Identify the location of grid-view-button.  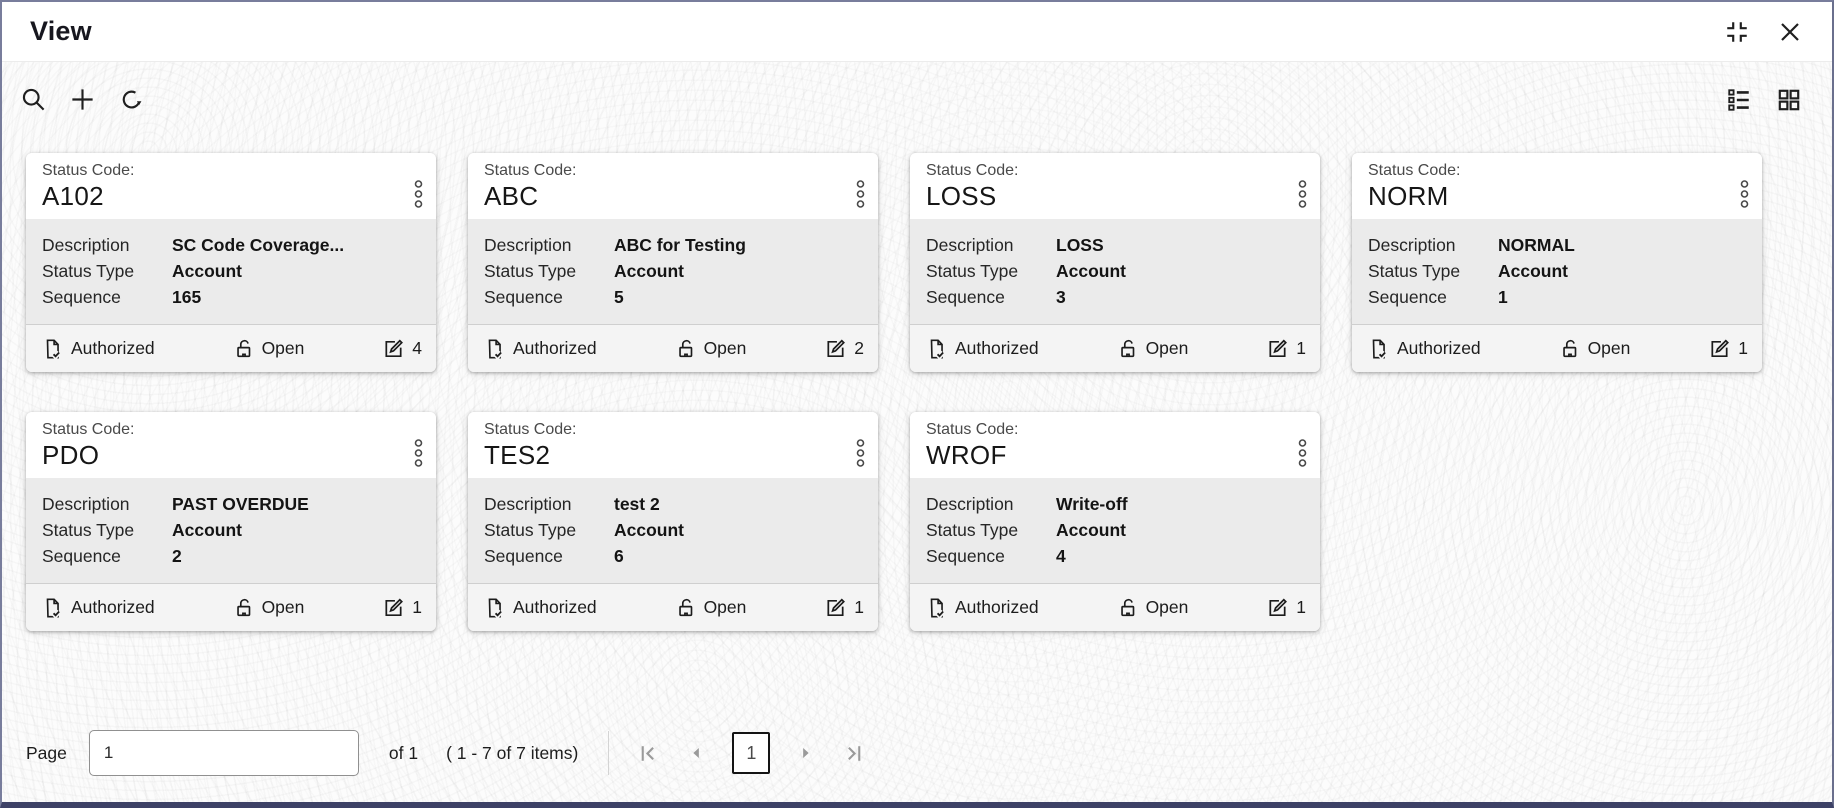
(1789, 100).